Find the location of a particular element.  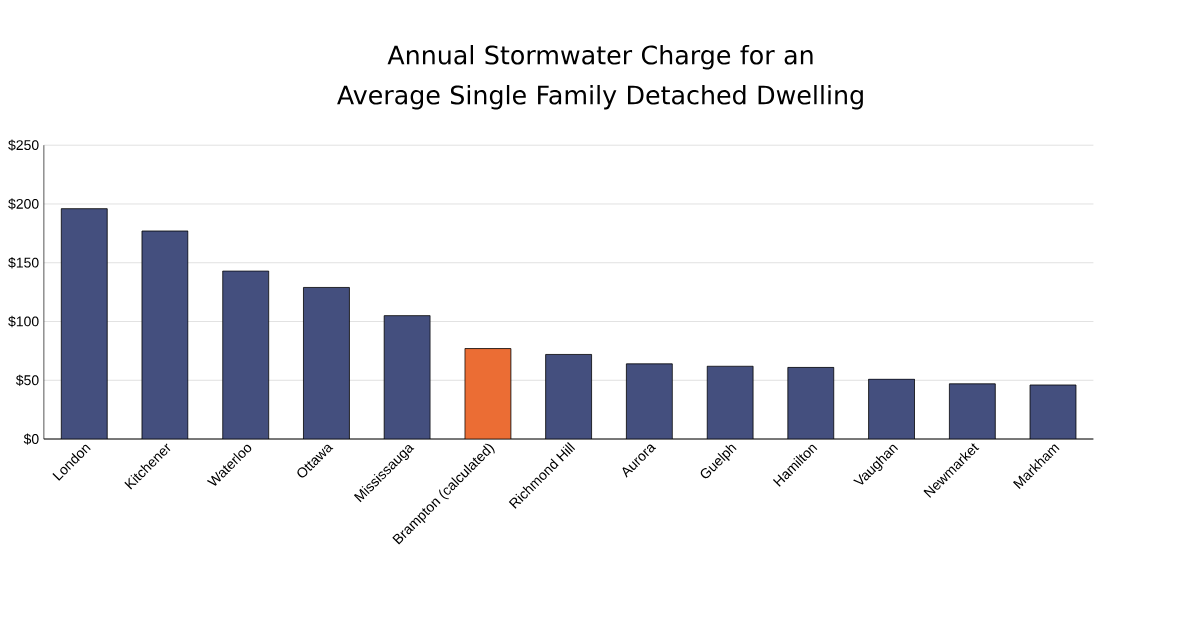

y-tick-label: $150 is located at coordinates (23, 262).